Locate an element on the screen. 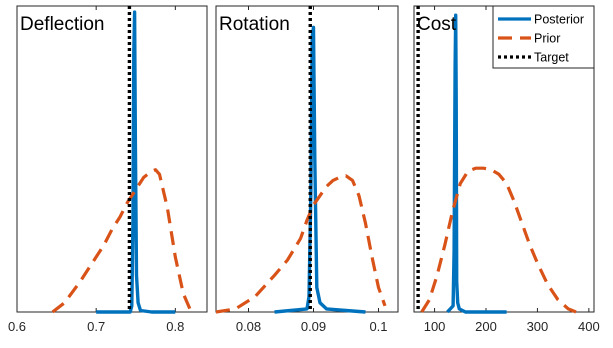 The width and height of the screenshot is (613, 348). x-tick-label: 400 is located at coordinates (589, 326).